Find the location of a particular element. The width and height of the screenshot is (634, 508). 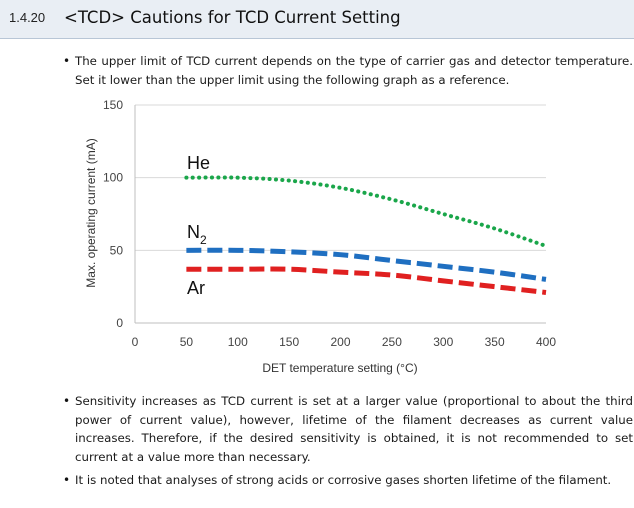

series-label-n2: N2 is located at coordinates (197, 234).